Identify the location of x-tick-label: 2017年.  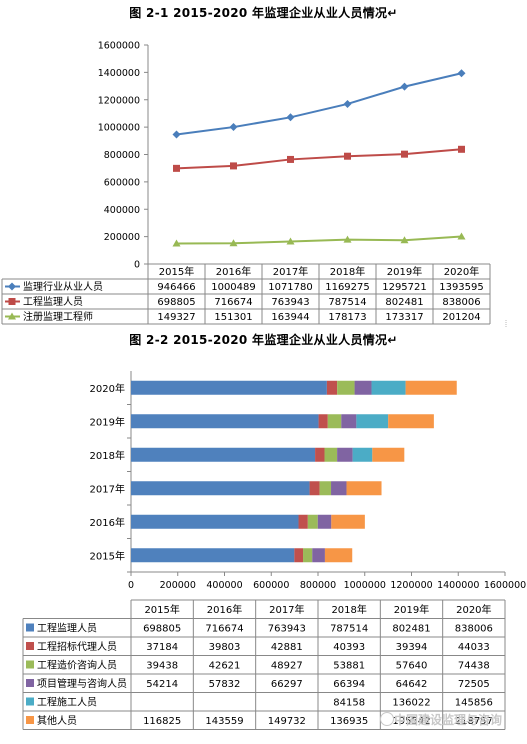
(290, 271).